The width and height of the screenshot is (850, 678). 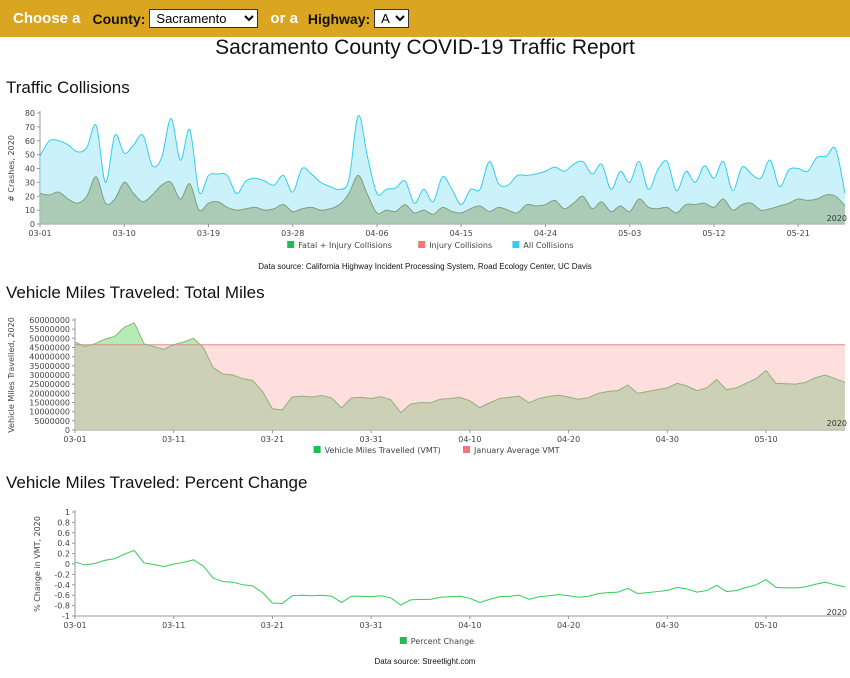 I want to click on y-tick-label: 40, so click(x=30, y=169).